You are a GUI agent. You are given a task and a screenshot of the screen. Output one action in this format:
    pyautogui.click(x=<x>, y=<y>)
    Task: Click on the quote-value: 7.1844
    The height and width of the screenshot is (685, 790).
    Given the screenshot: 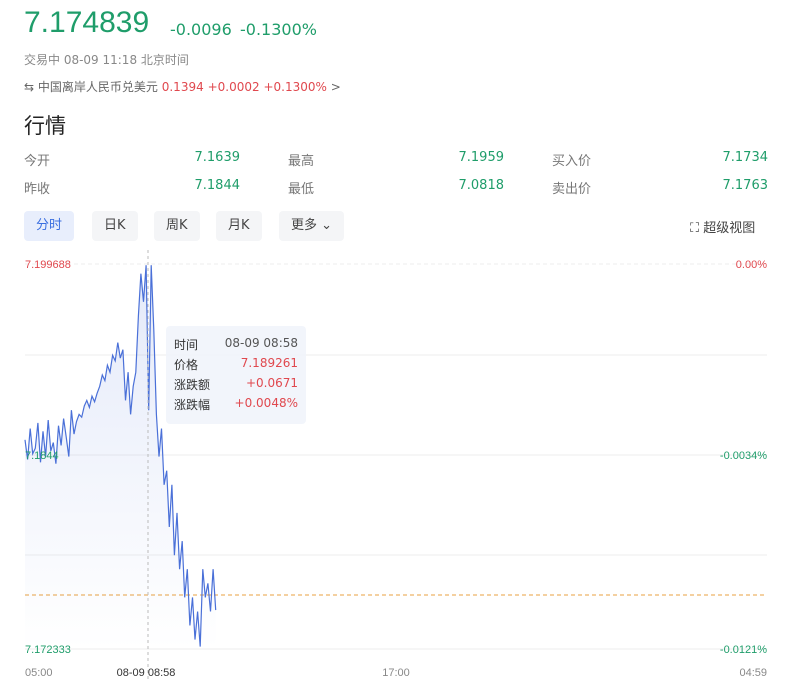 What is the action you would take?
    pyautogui.click(x=217, y=185)
    